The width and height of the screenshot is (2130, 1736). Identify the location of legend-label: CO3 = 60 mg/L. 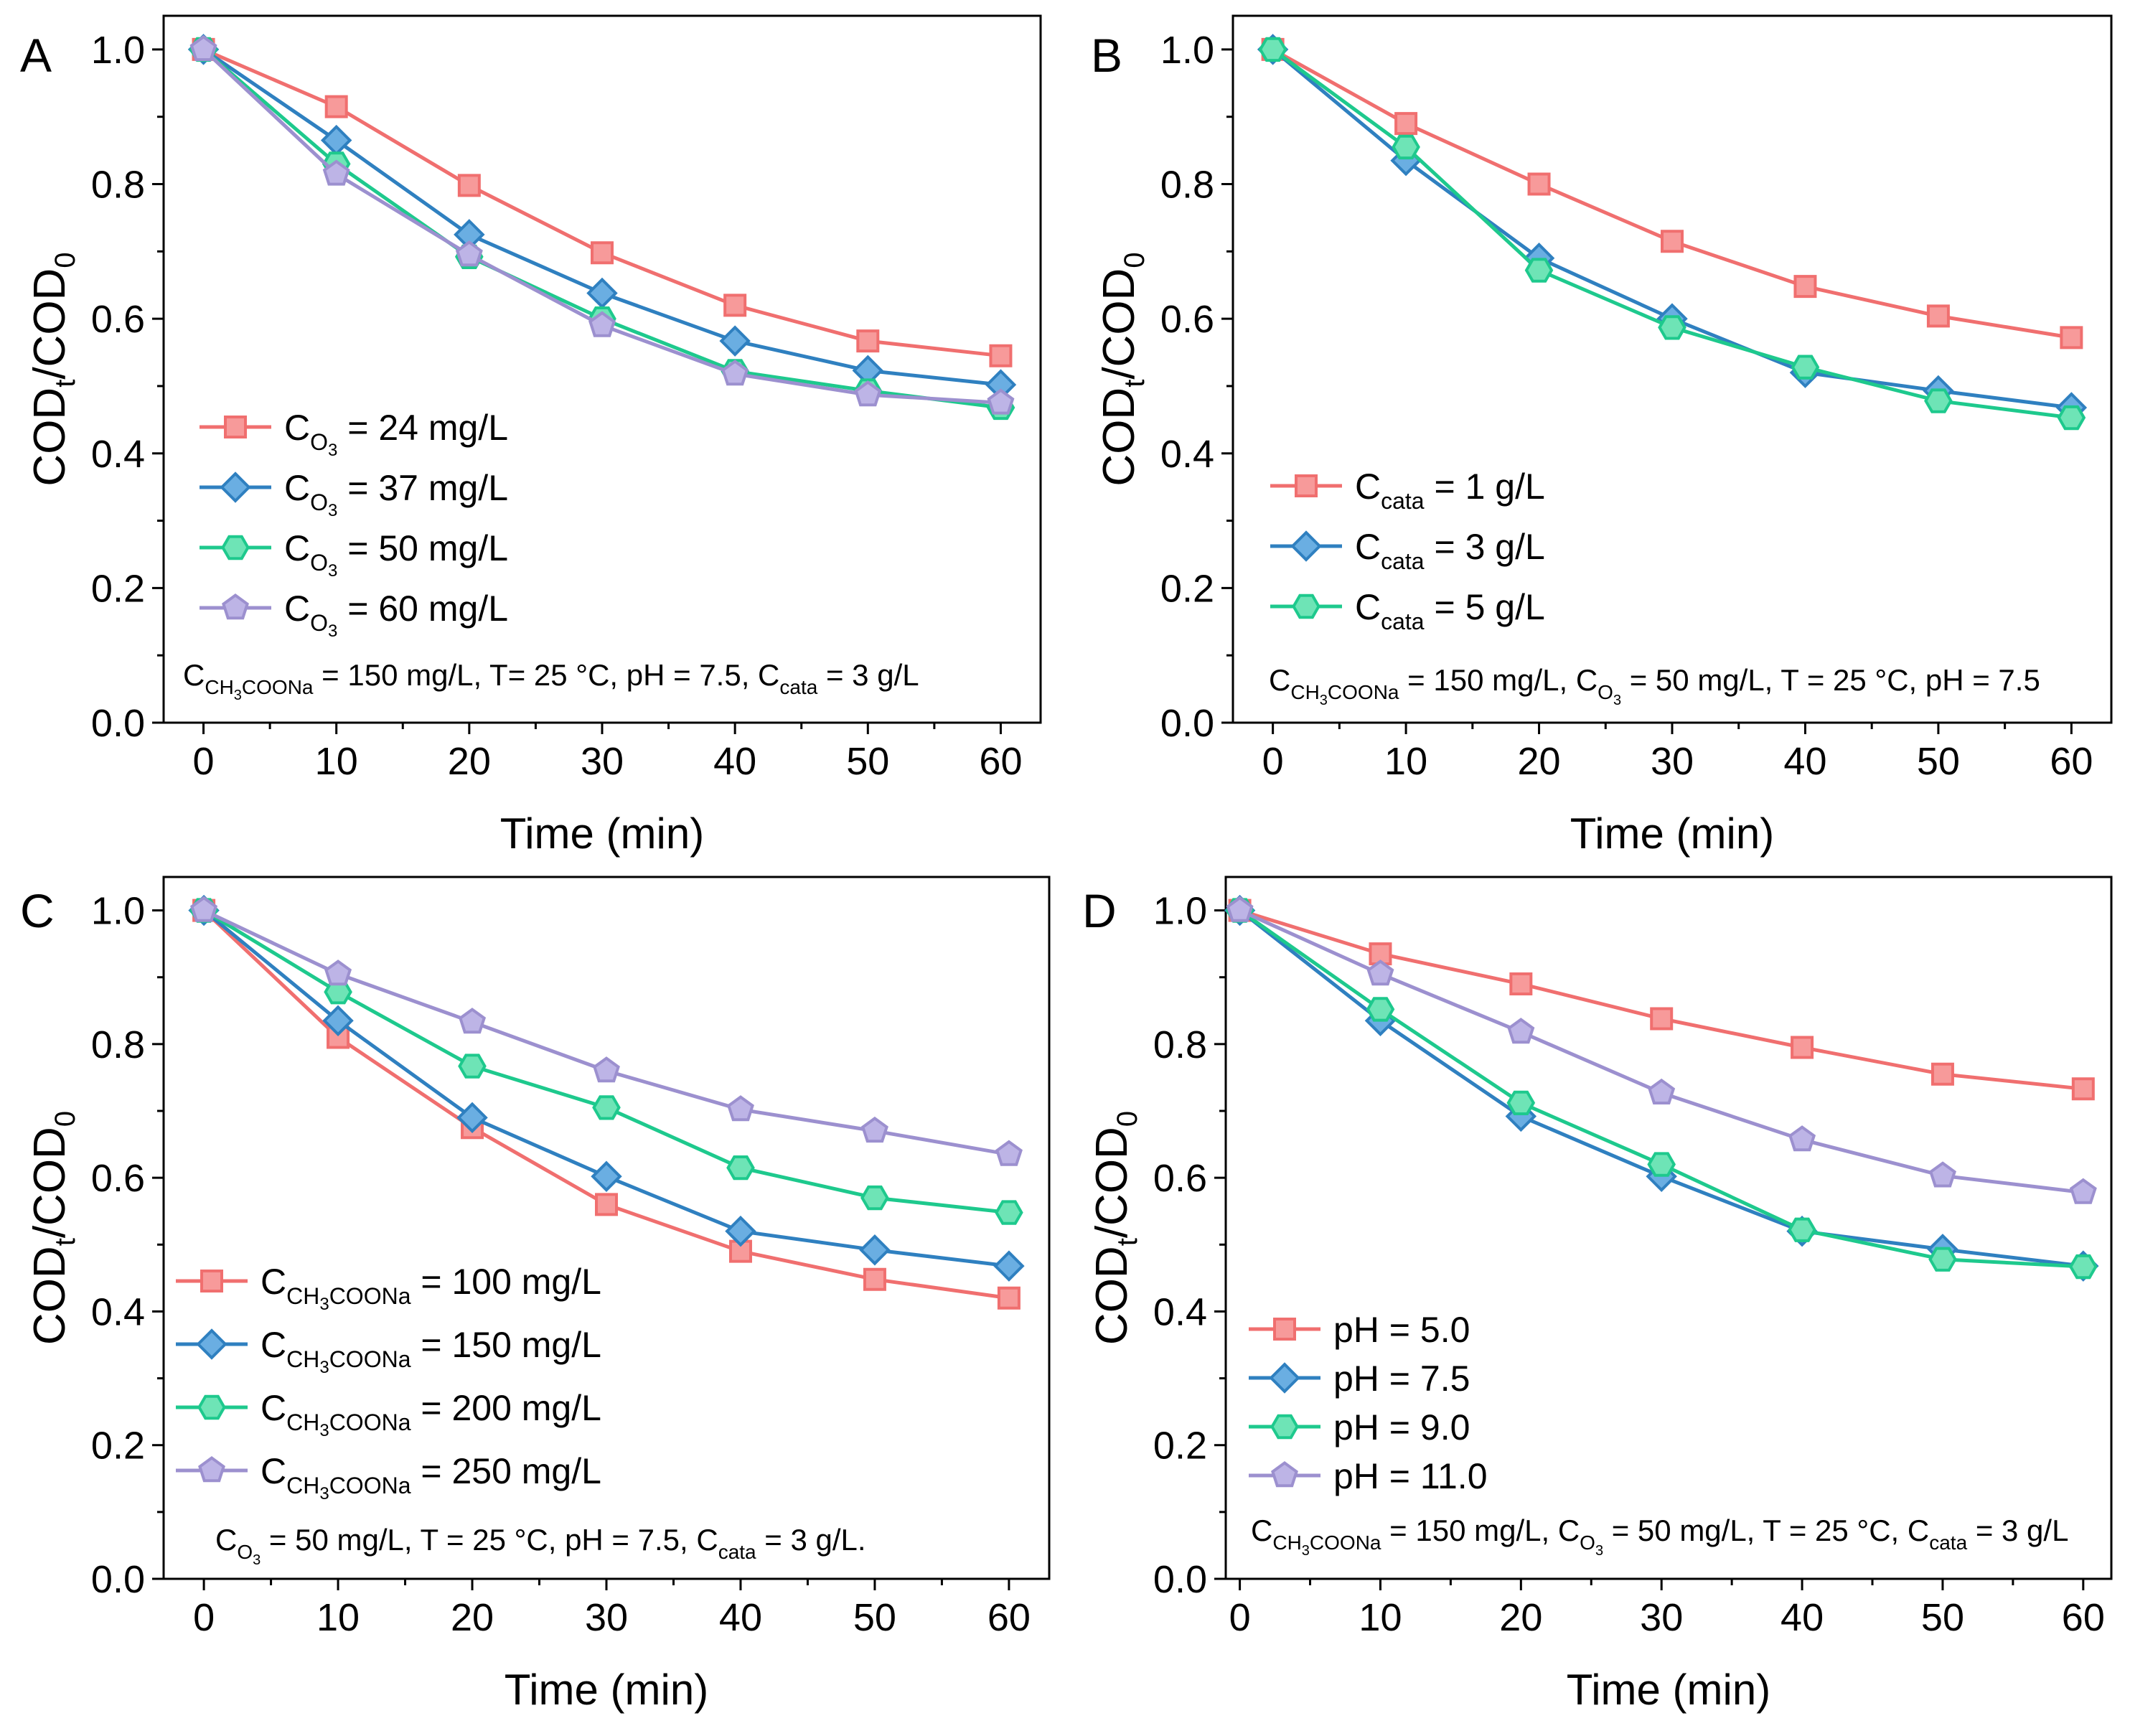
(396, 614).